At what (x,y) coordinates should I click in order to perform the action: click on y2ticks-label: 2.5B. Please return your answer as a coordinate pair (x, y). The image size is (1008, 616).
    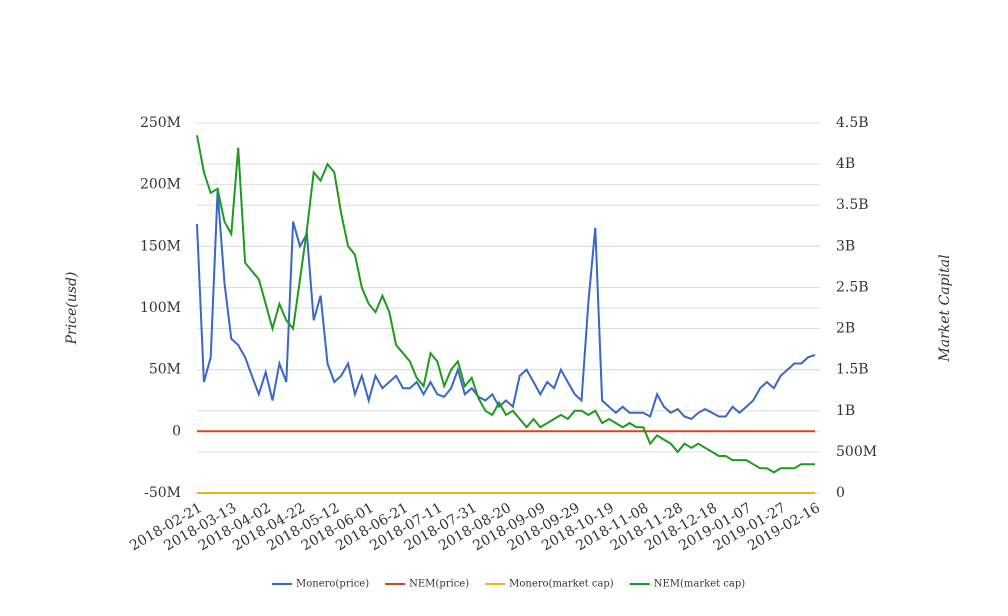
    Looking at the image, I should click on (852, 287).